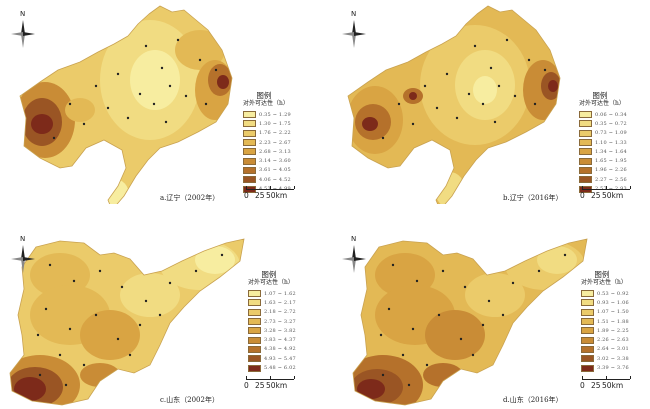 This screenshot has height=409, width=650. Describe the element at coordinates (611, 161) in the screenshot. I see `legend-class-label: 1.65 ~ 1.95` at that location.